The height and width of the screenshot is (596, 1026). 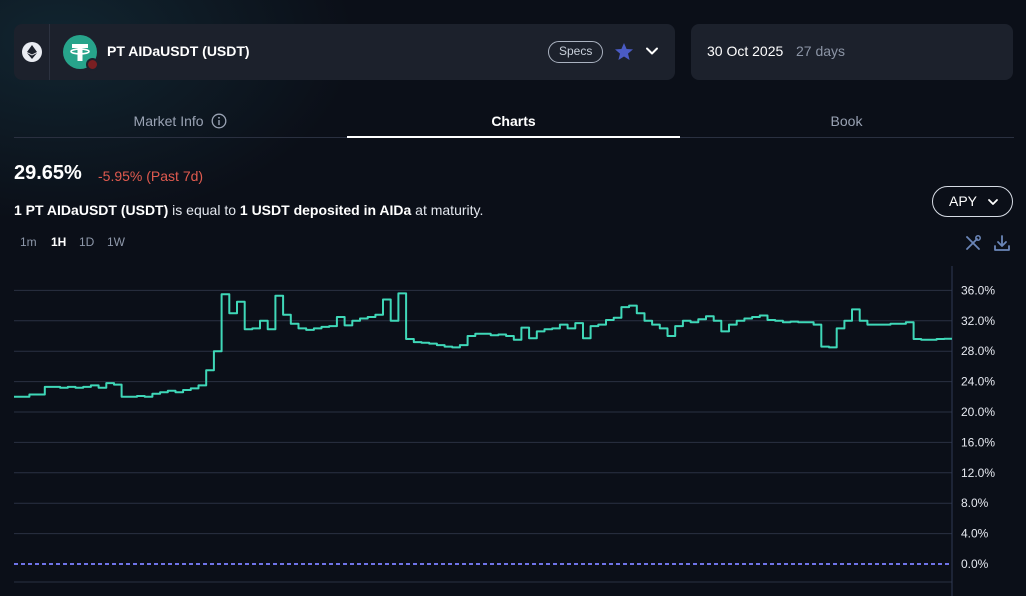 What do you see at coordinates (48, 173) in the screenshot?
I see `current-apy: 29.65%` at bounding box center [48, 173].